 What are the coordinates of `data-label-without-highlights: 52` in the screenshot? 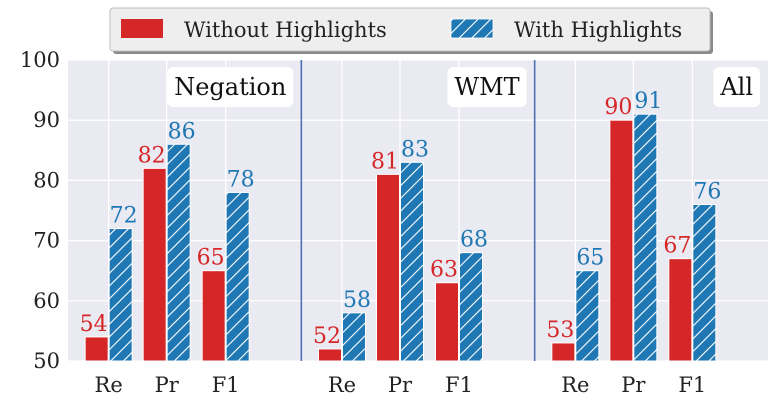 It's located at (327, 336).